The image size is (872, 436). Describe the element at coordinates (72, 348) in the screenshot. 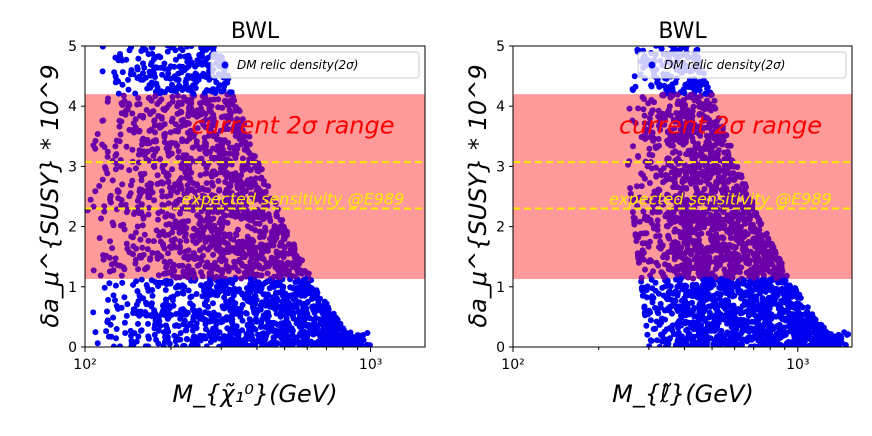

I see `y-tick-label: 0` at that location.